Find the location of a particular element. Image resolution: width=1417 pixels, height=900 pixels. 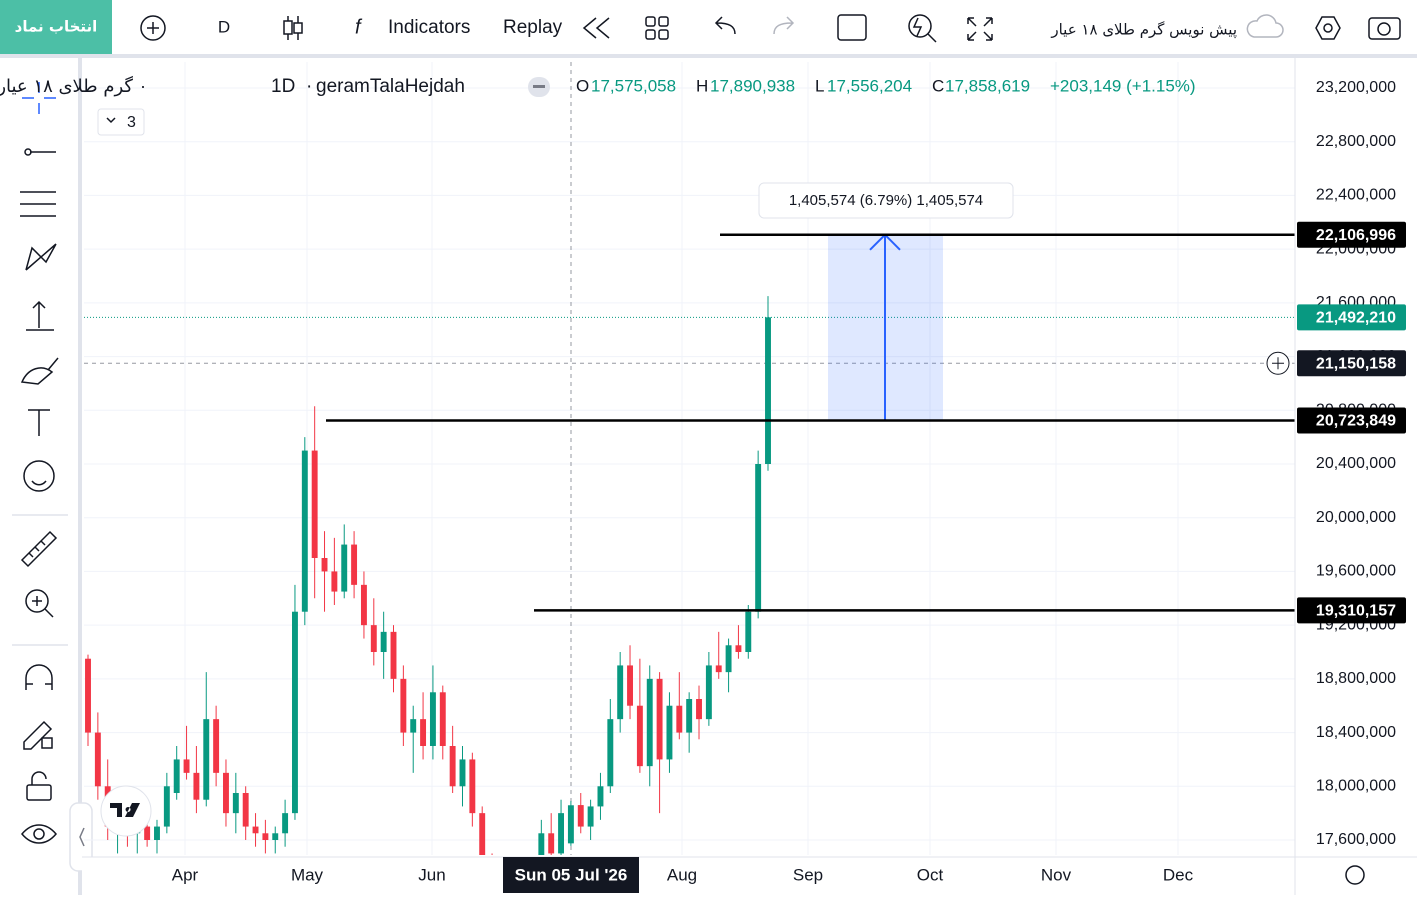

last-price-label: 21,492,210 is located at coordinates (1356, 318).